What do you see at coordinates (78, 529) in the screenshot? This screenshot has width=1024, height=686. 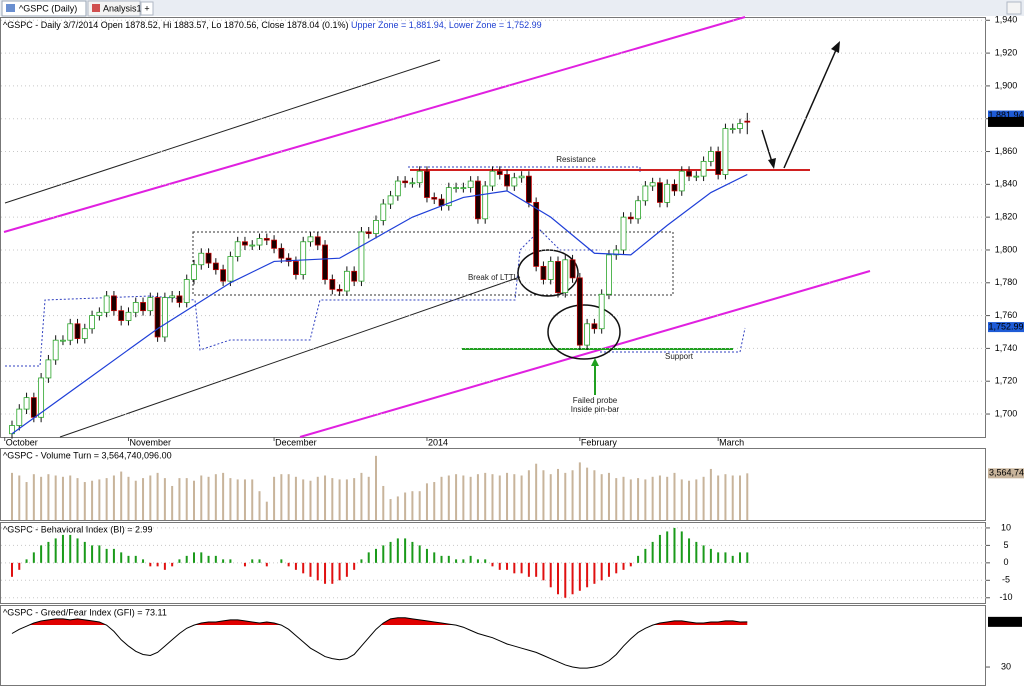 I see `chart-title: ^GSPC - Behavioral Index (BI) = 2.99` at bounding box center [78, 529].